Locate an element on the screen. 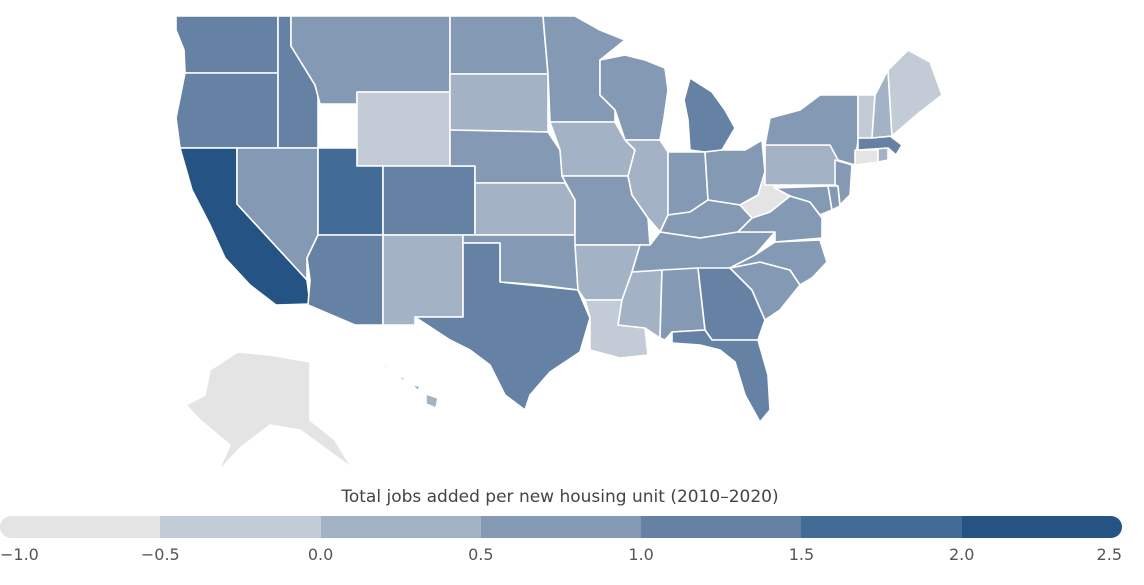 This screenshot has height=585, width=1144. state-south-dakota is located at coordinates (499, 103).